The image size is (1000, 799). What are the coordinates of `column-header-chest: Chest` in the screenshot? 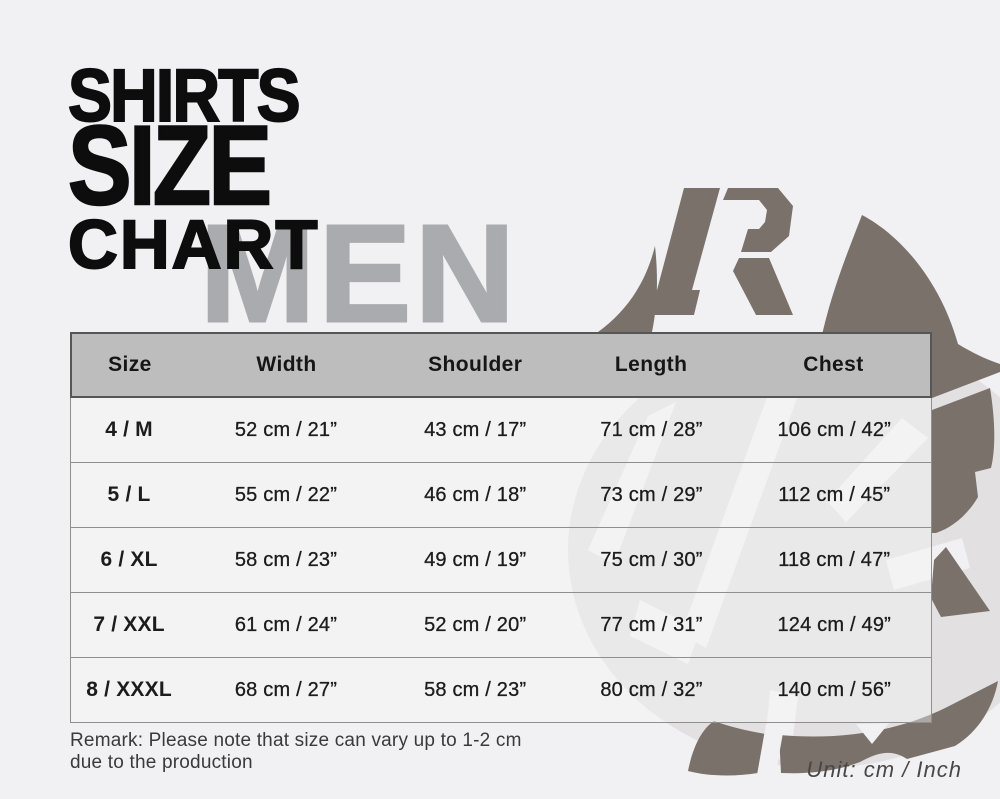 It's located at (833, 364).